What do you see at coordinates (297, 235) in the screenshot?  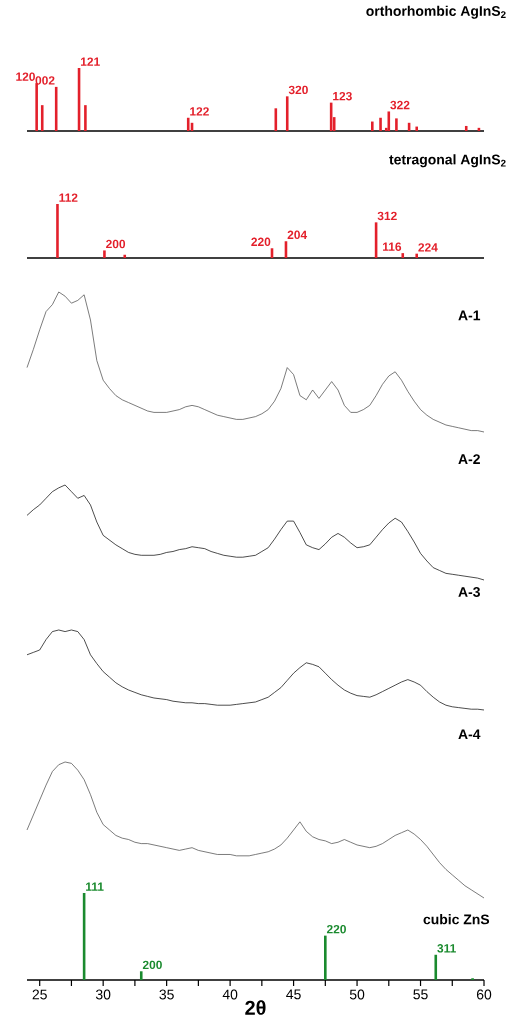 I see `annotation: 204` at bounding box center [297, 235].